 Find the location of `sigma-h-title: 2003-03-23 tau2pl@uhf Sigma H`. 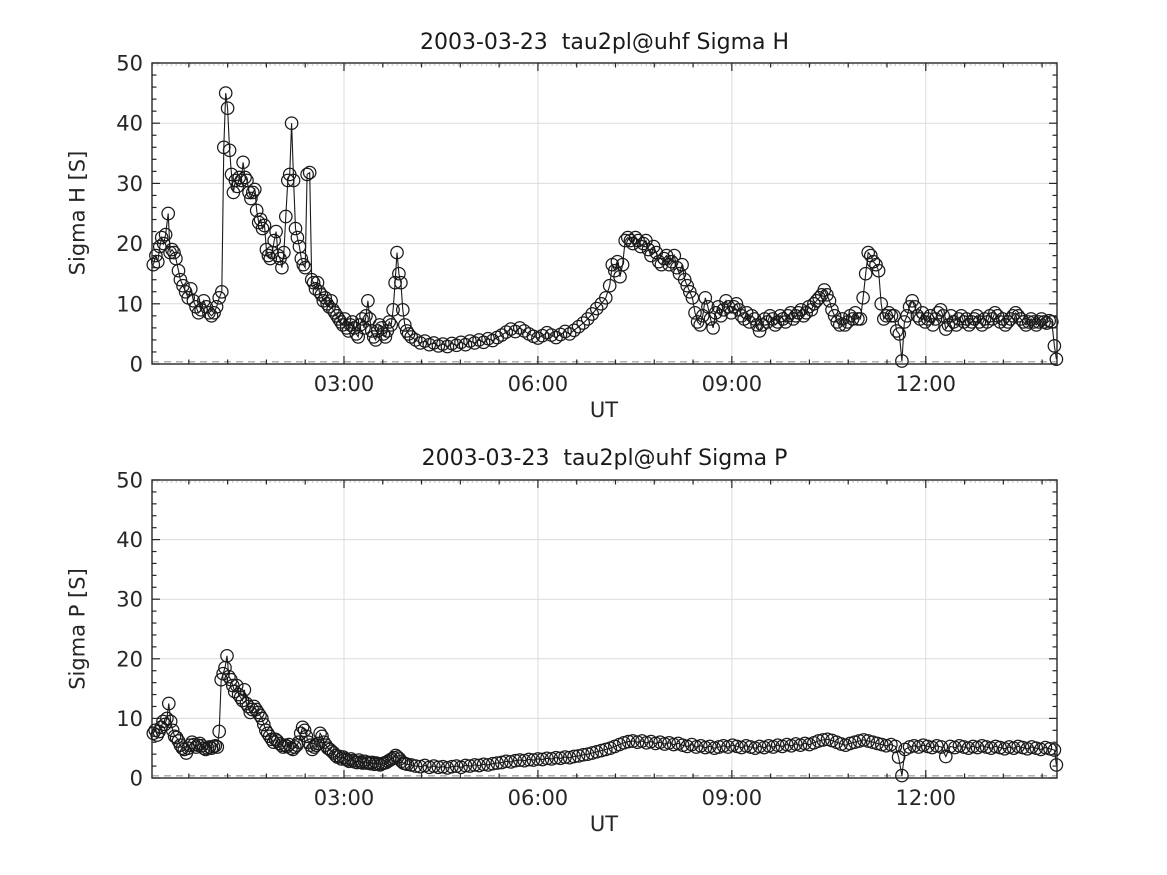

sigma-h-title: 2003-03-23 tau2pl@uhf Sigma H is located at coordinates (604, 42).